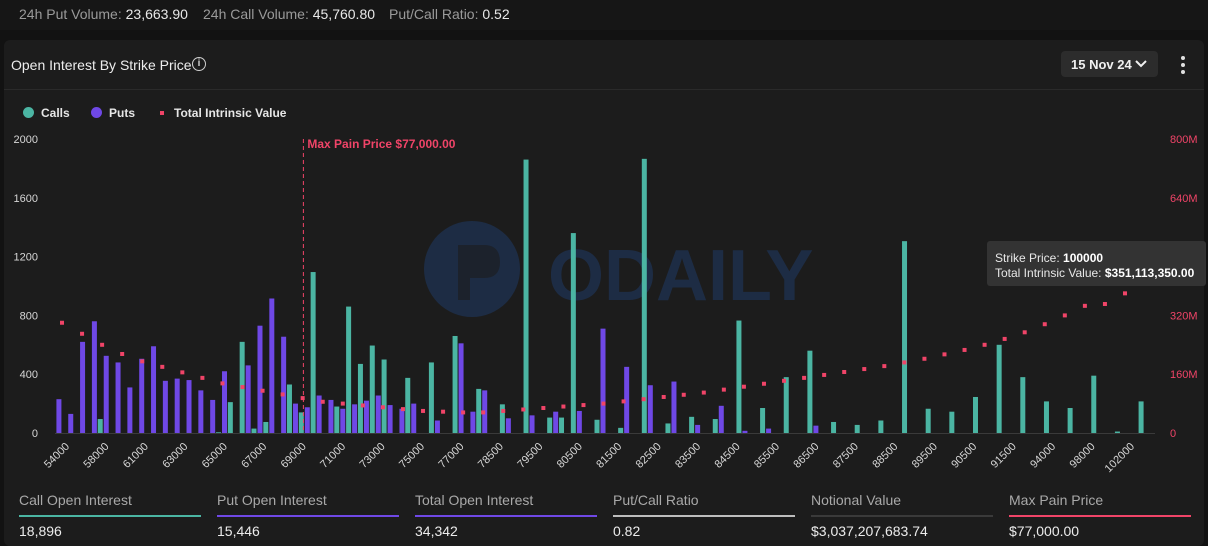 This screenshot has height=546, width=1208. What do you see at coordinates (199, 64) in the screenshot?
I see `info-icon: i` at bounding box center [199, 64].